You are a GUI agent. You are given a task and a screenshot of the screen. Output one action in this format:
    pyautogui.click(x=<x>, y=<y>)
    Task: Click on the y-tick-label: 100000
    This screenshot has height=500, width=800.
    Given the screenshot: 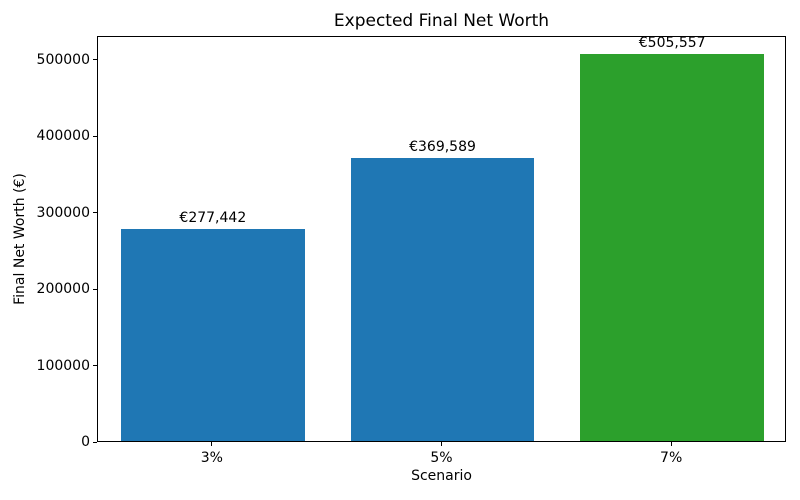 What is the action you would take?
    pyautogui.click(x=63, y=365)
    